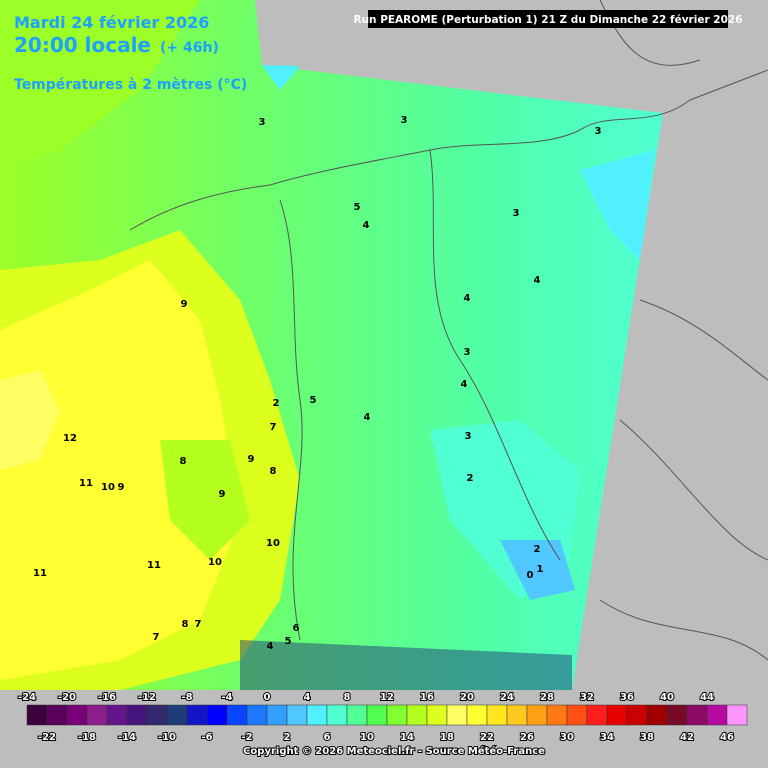 This screenshot has height=768, width=768. What do you see at coordinates (189, 48) in the screenshot?
I see `lead-time: (+ 46h)` at bounding box center [189, 48].